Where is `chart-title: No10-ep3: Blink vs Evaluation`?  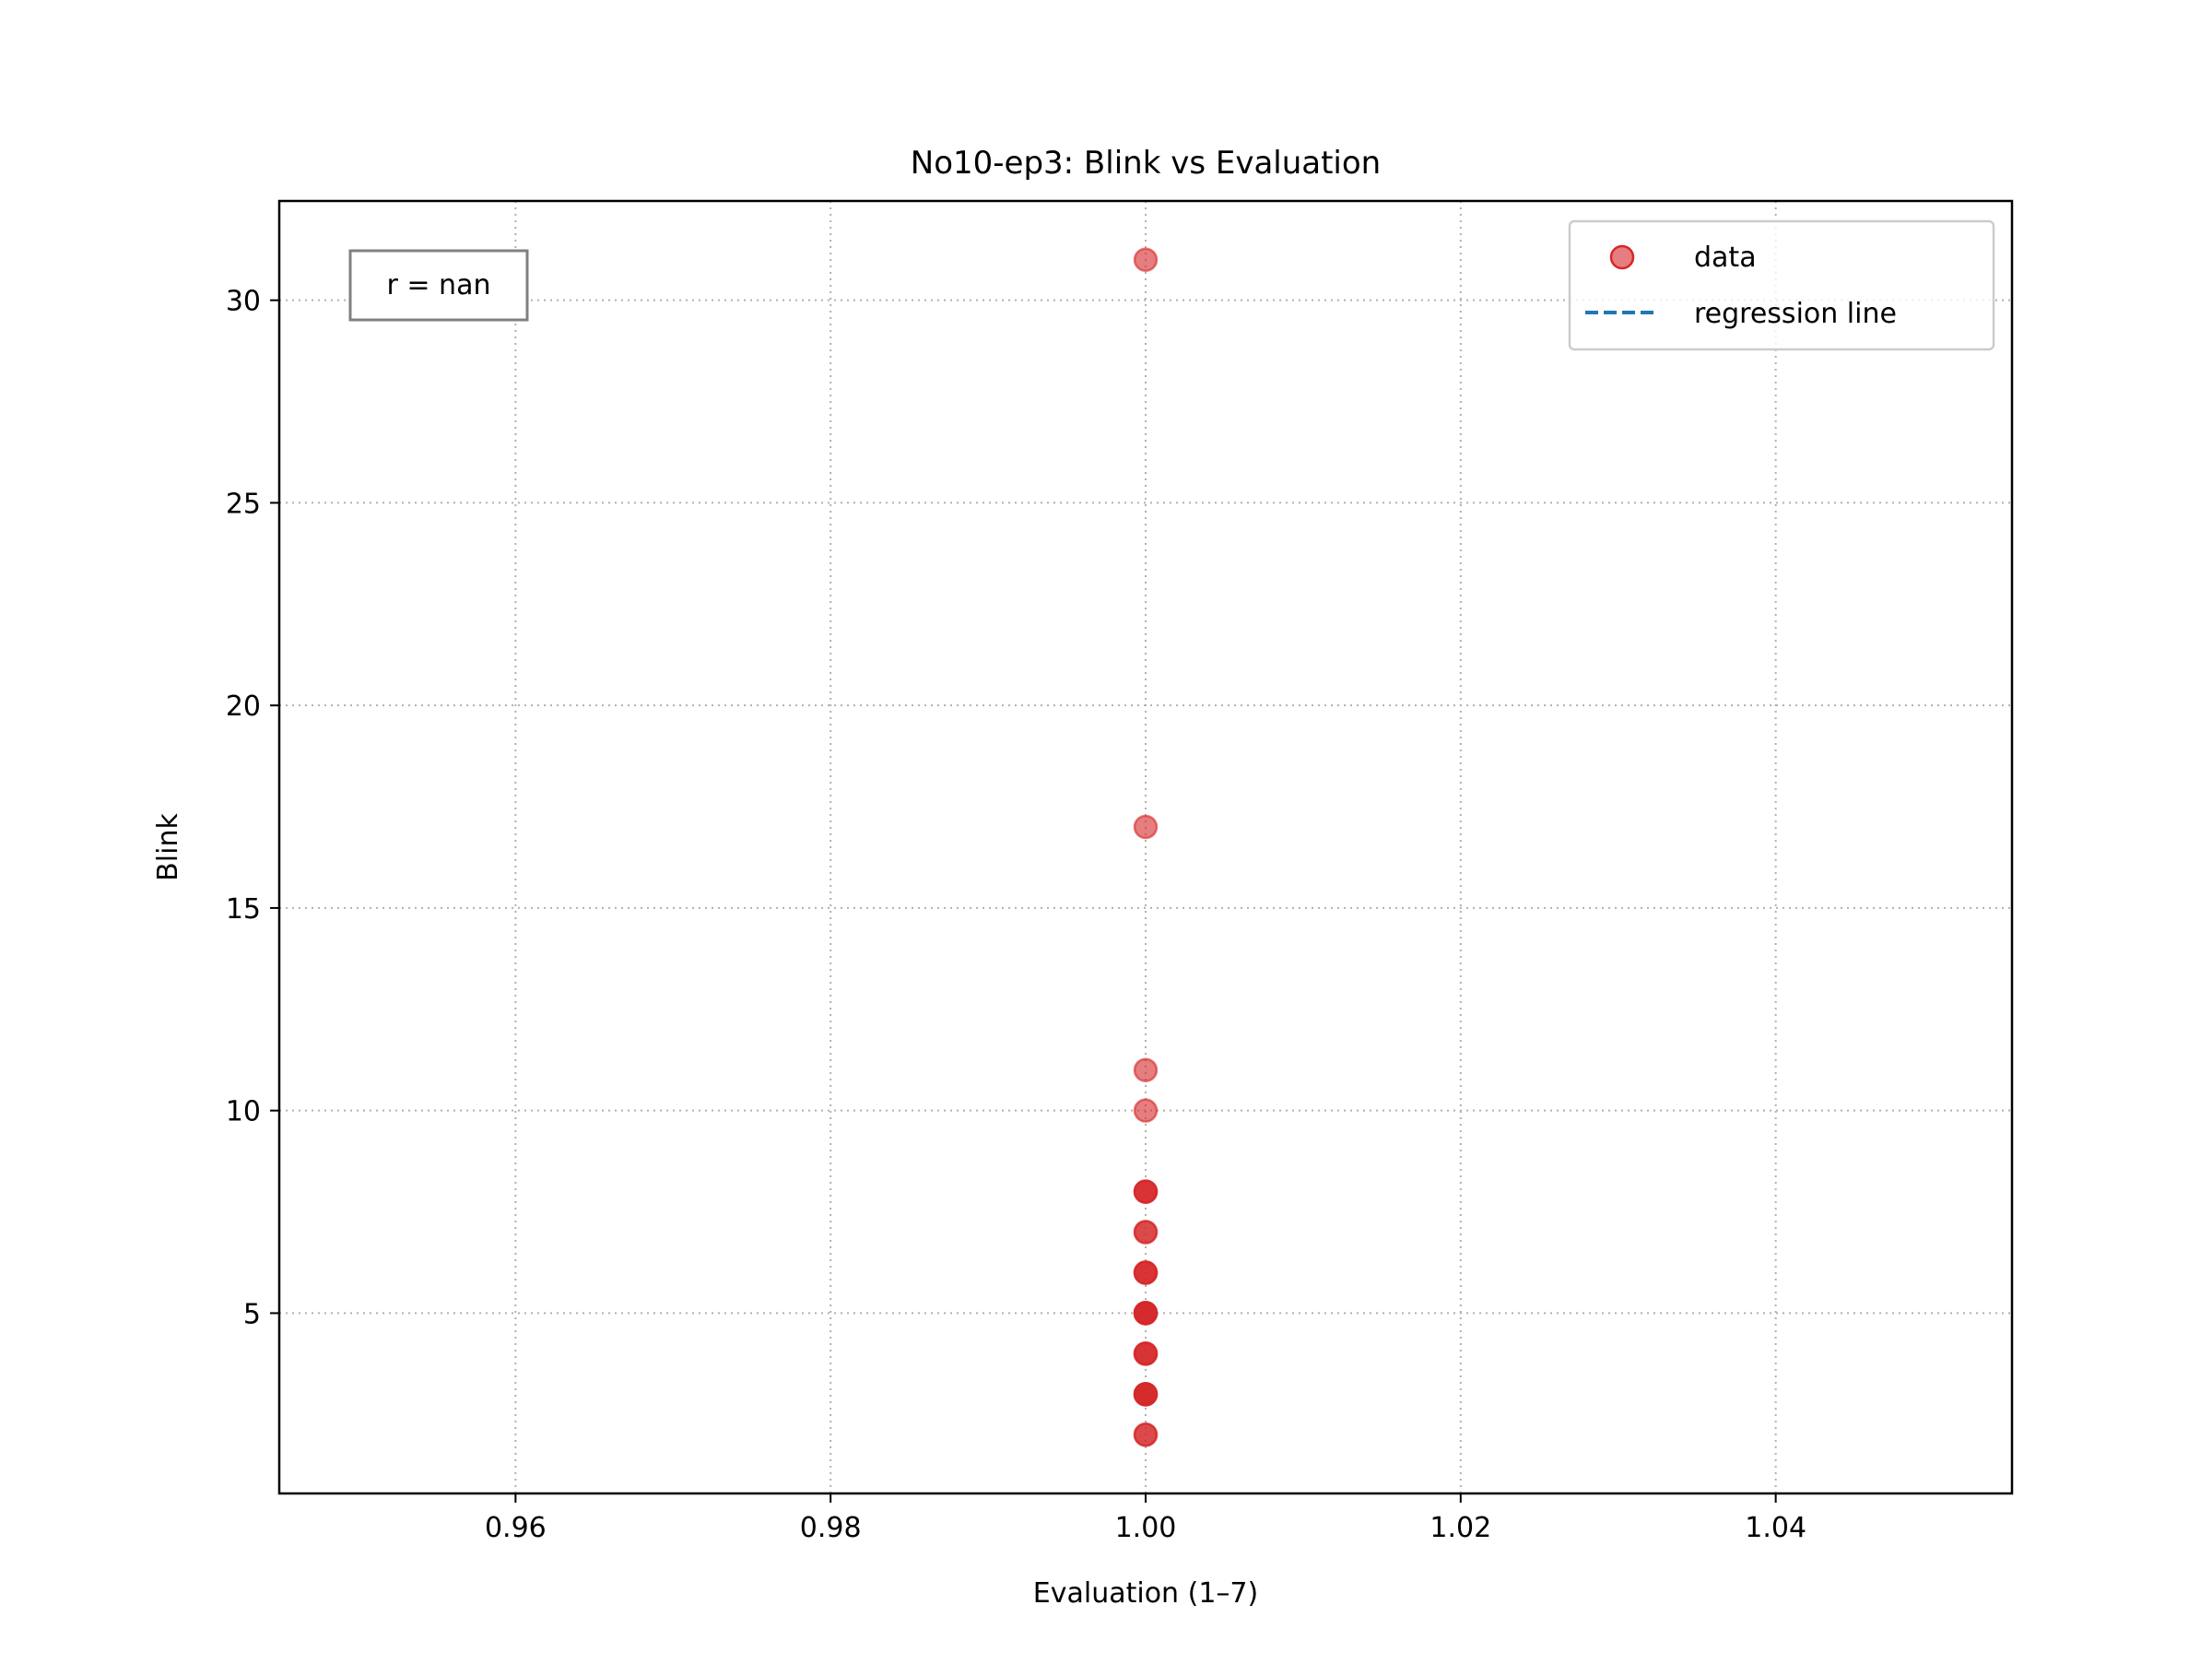 chart-title: No10-ep3: Blink vs Evaluation is located at coordinates (1146, 163).